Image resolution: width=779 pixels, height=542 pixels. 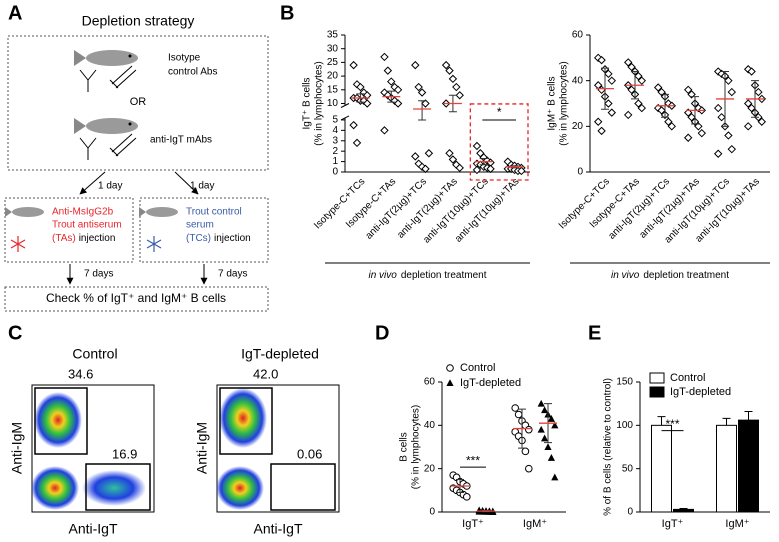 What do you see at coordinates (673, 524) in the screenshot?
I see `x-tick-label: IgT⁺` at bounding box center [673, 524].